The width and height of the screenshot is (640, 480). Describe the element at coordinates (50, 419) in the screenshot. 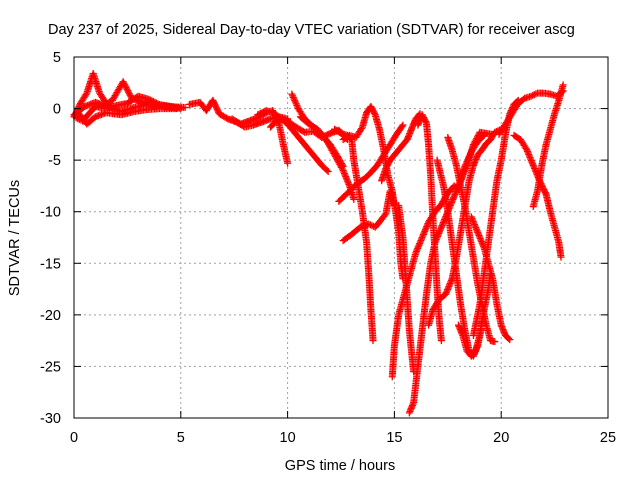

I see `y-tick-label: -30` at that location.